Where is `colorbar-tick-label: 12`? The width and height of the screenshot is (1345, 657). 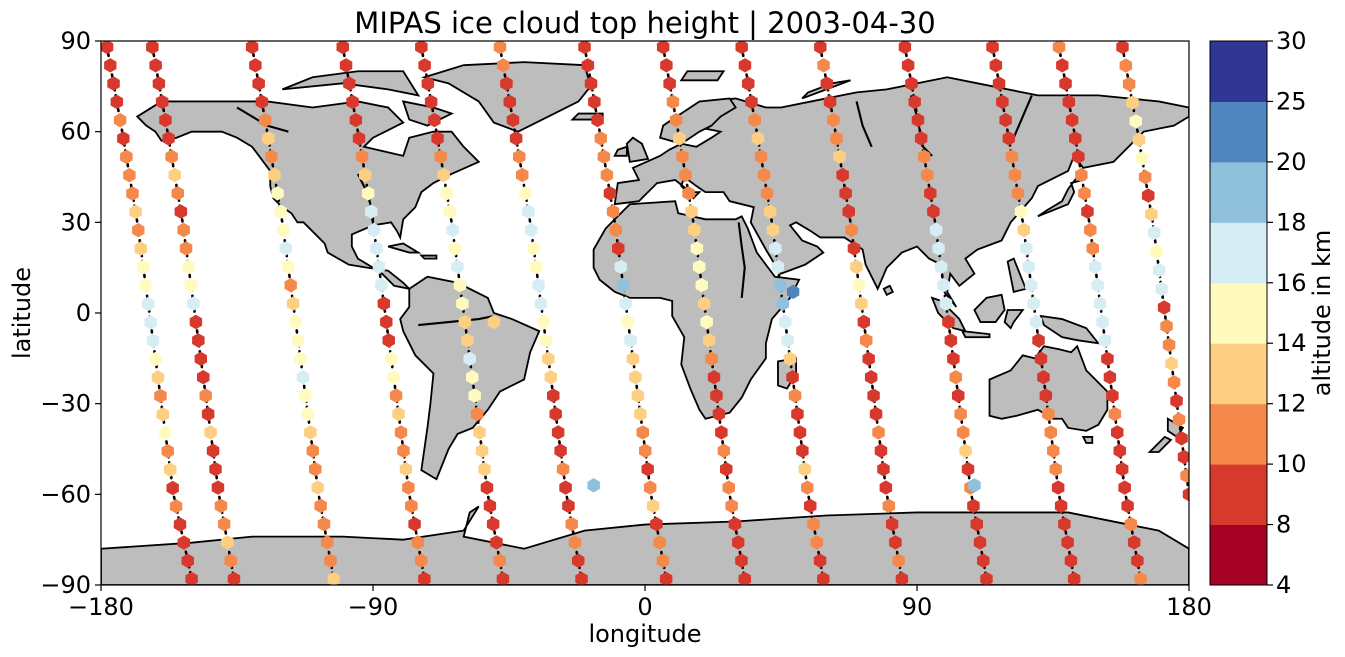
colorbar-tick-label: 12 is located at coordinates (1291, 404).